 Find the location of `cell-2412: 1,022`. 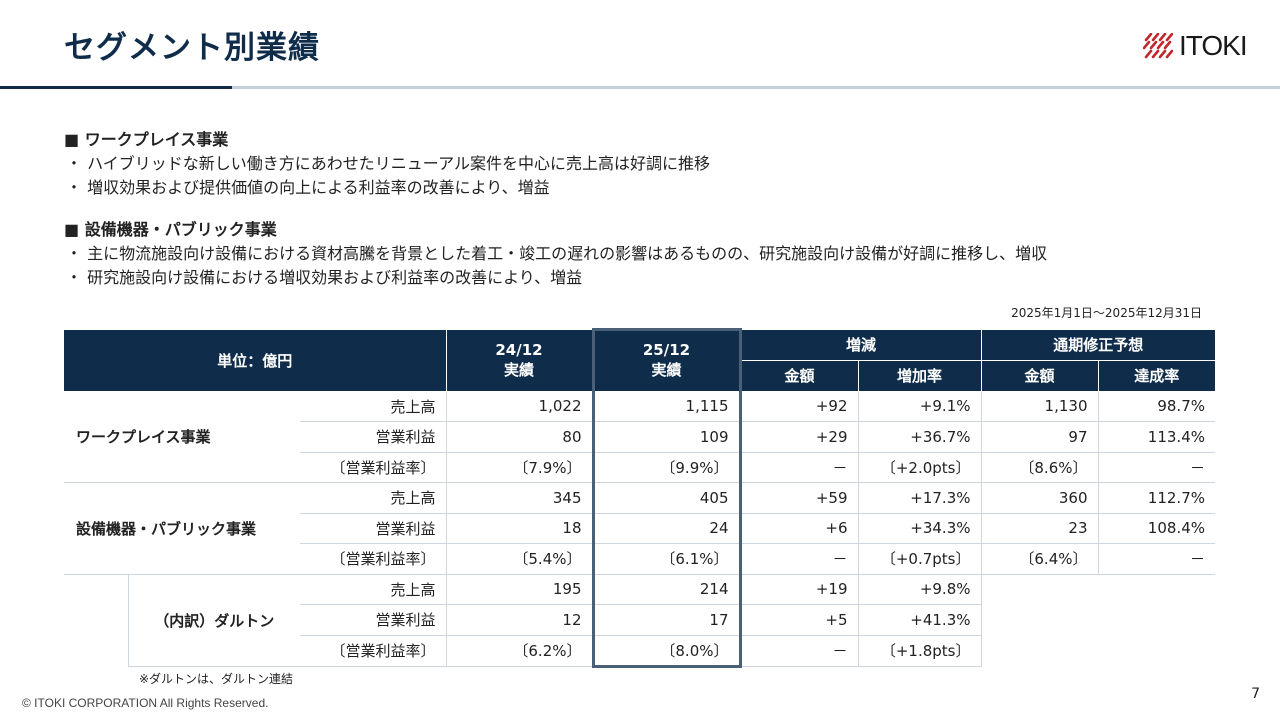

cell-2412: 1,022 is located at coordinates (520, 406).